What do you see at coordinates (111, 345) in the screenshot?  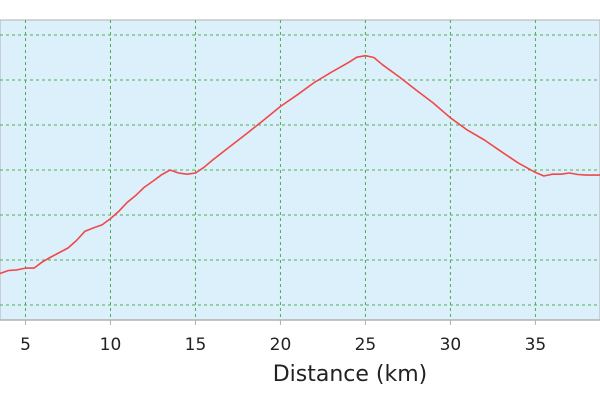 I see `x-tick-label-10: 10` at bounding box center [111, 345].